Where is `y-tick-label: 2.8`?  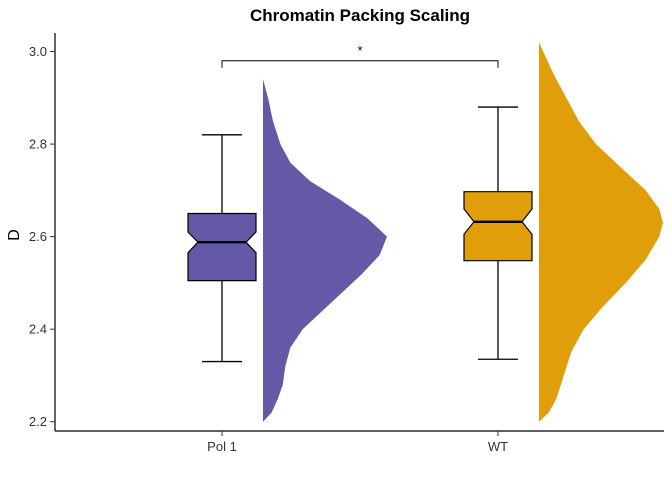 y-tick-label: 2.8 is located at coordinates (38, 144).